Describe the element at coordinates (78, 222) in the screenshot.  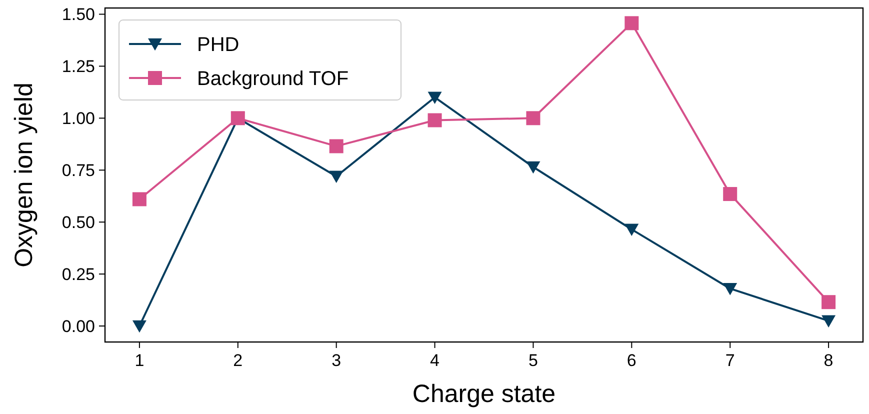
I see `y-tick-label: 0.50` at that location.